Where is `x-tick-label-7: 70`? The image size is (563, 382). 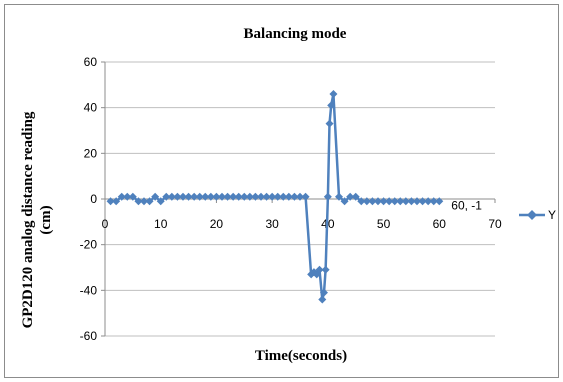 x-tick-label-7: 70 is located at coordinates (495, 224).